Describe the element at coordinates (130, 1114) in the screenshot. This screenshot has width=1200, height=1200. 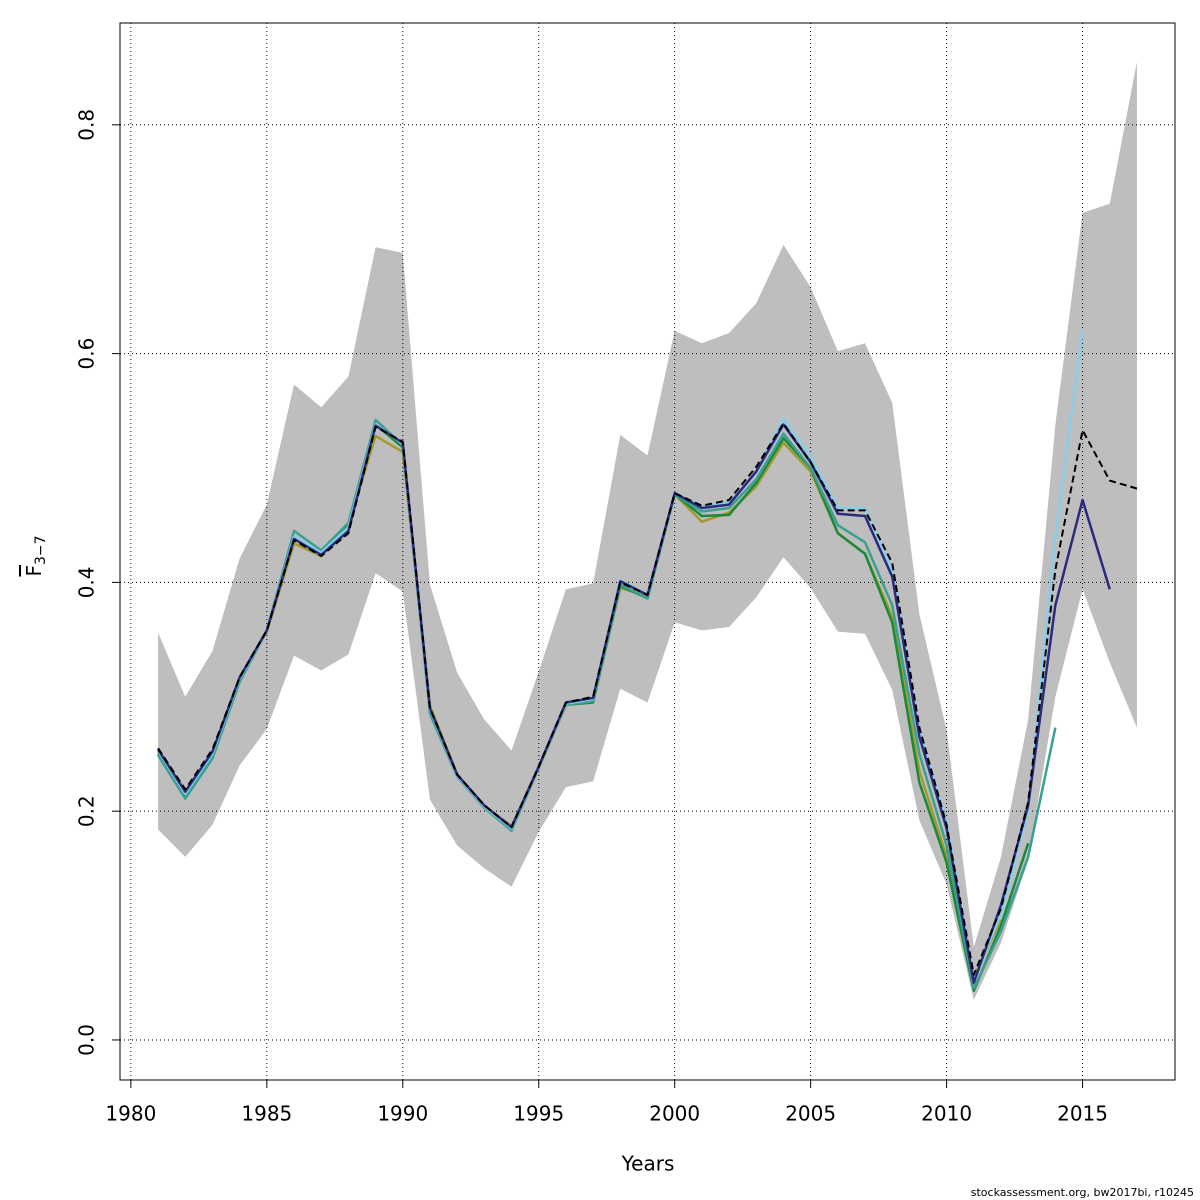
I see `x-tick-label: 1980` at that location.